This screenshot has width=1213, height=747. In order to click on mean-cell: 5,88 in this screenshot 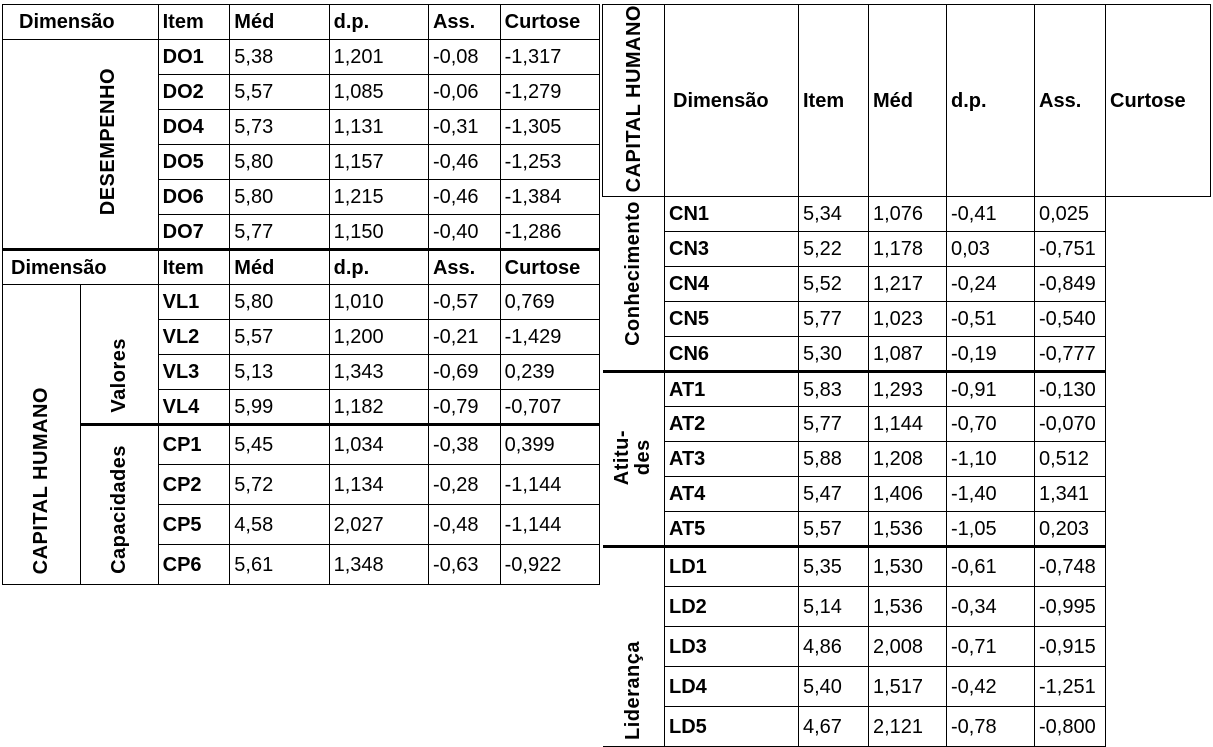, I will do `click(833, 459)`.